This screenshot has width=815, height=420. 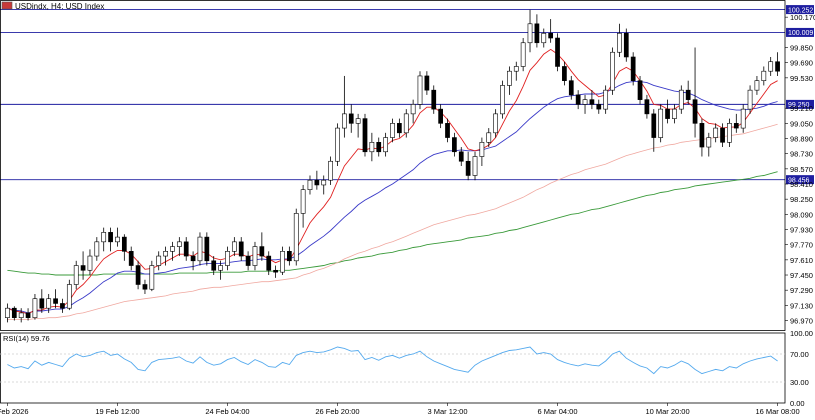 I want to click on y-tick-label: 97.610, so click(x=801, y=260).